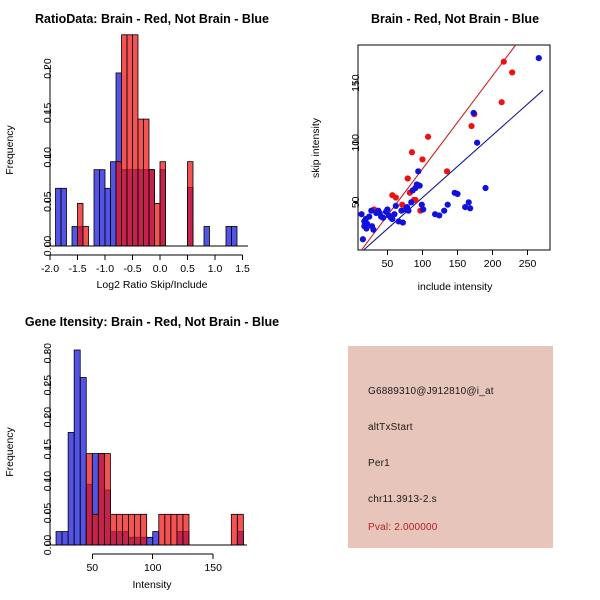  What do you see at coordinates (48, 353) in the screenshot?
I see `gene-intensity-histogram-y-tick-label: 0.30` at bounding box center [48, 353].